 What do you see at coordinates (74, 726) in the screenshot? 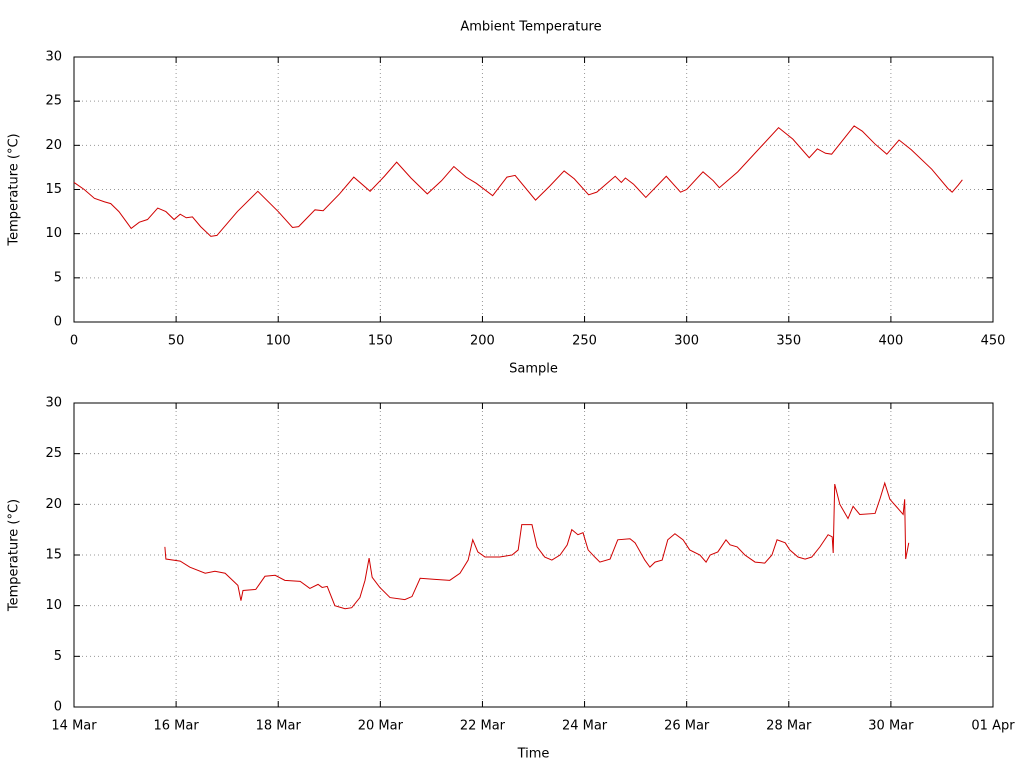
I see `x-tick-label: 14 Mar` at bounding box center [74, 726].